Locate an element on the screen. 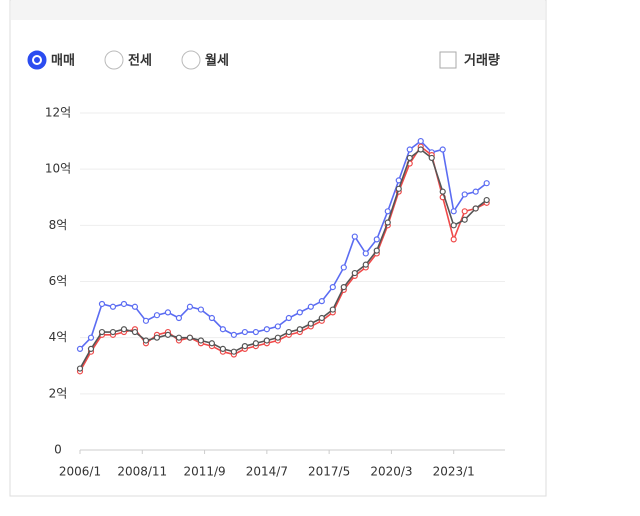 The width and height of the screenshot is (640, 516). x-tick-label: 2020/3 is located at coordinates (391, 472).